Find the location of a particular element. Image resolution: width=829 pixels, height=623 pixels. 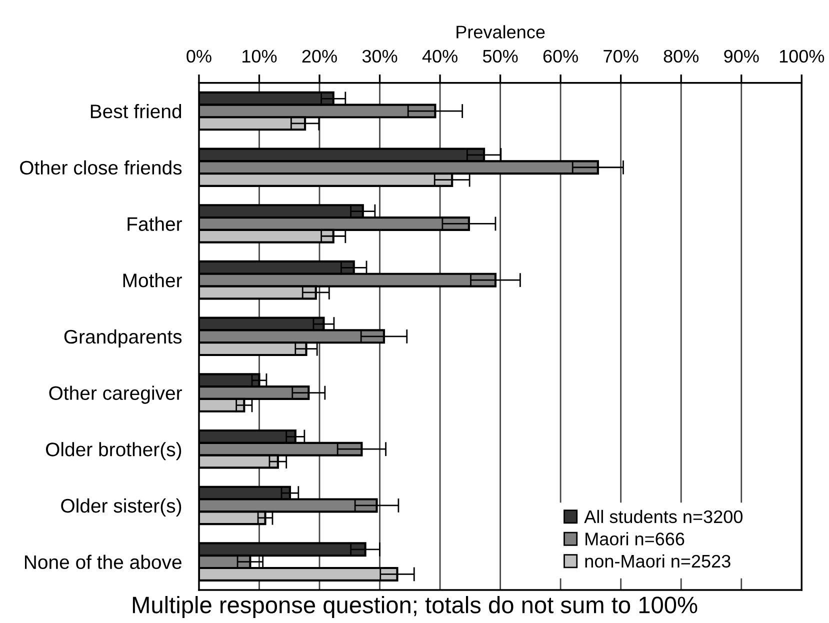

x-tick-label: 0% is located at coordinates (199, 56).